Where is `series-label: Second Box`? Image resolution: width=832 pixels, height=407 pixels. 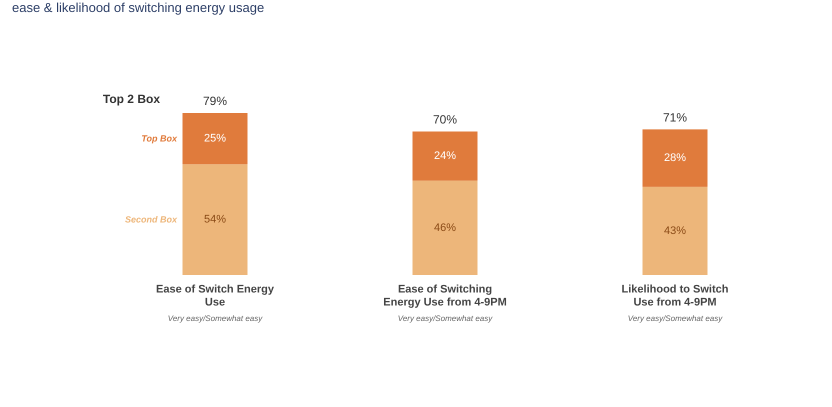
series-label: Second Box is located at coordinates (151, 219).